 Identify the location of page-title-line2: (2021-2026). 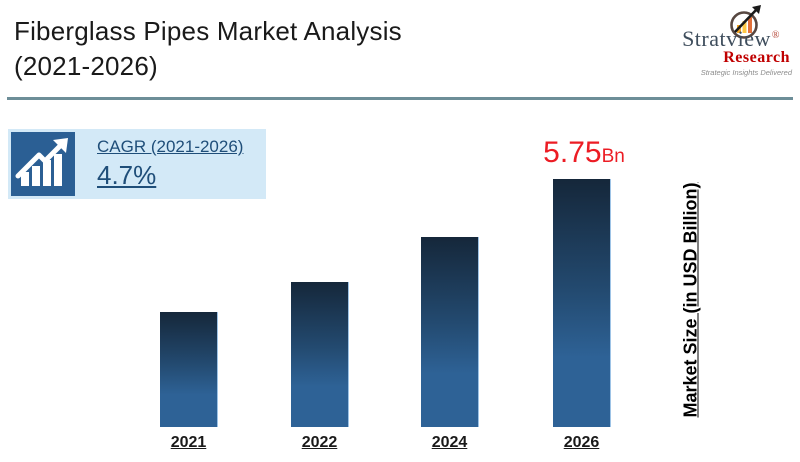
(86, 66).